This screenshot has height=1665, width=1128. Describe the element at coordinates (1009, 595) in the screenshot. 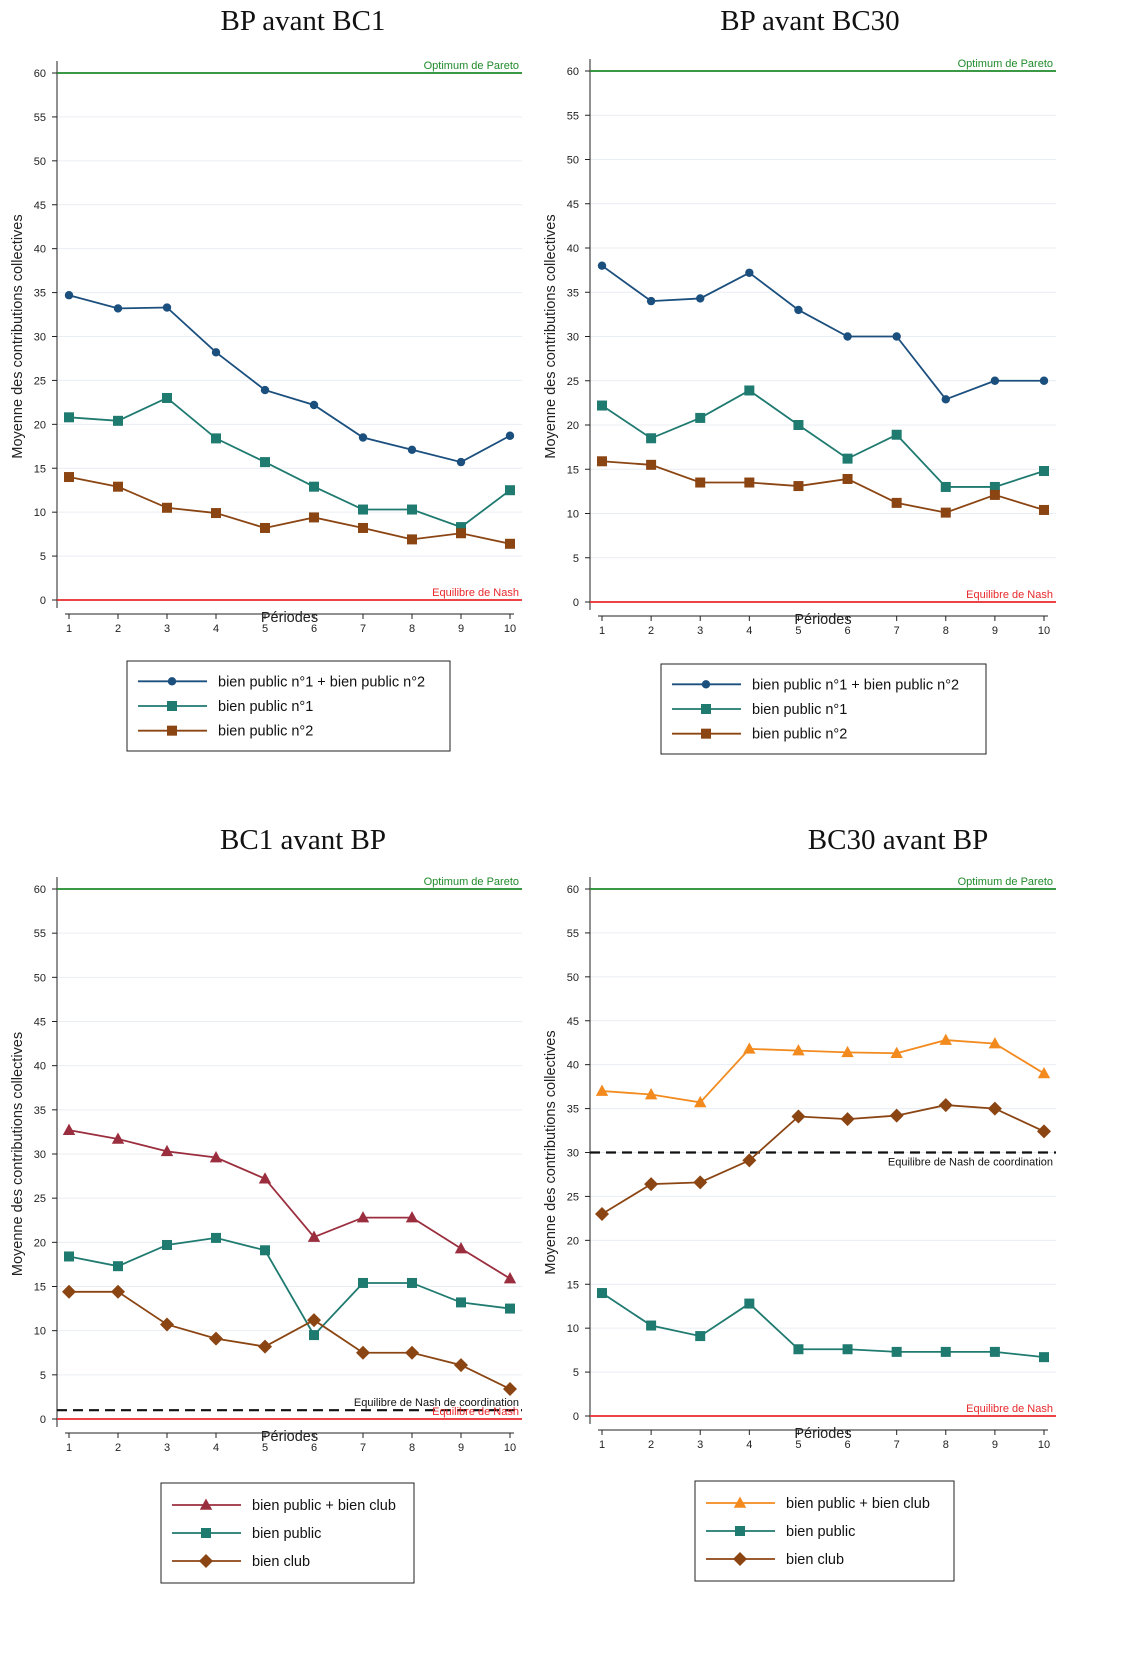

I see `reference-line-label: Equilibre de Nash` at that location.